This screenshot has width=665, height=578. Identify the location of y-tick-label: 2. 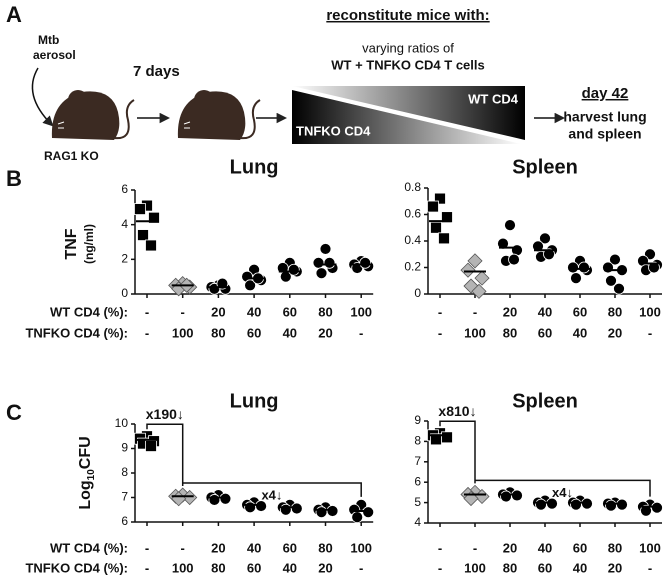
(124, 259).